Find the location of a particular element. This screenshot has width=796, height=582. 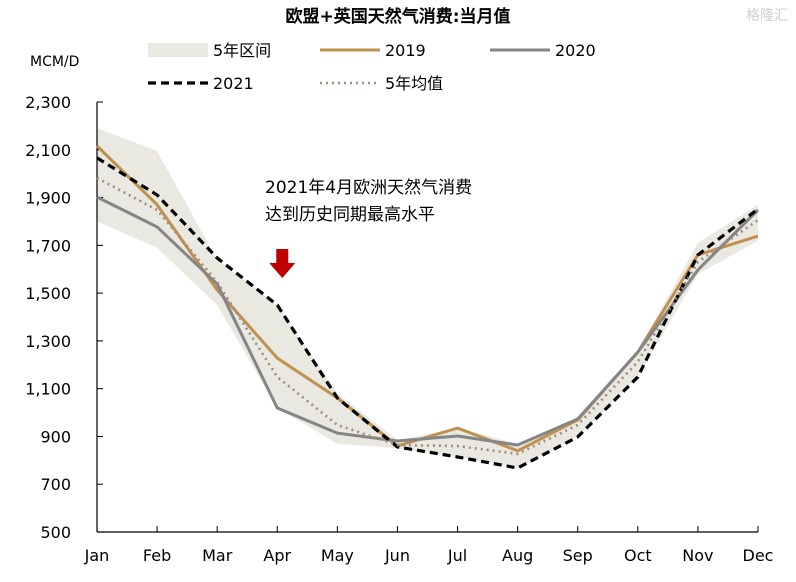

x-tick-label: May is located at coordinates (337, 555).